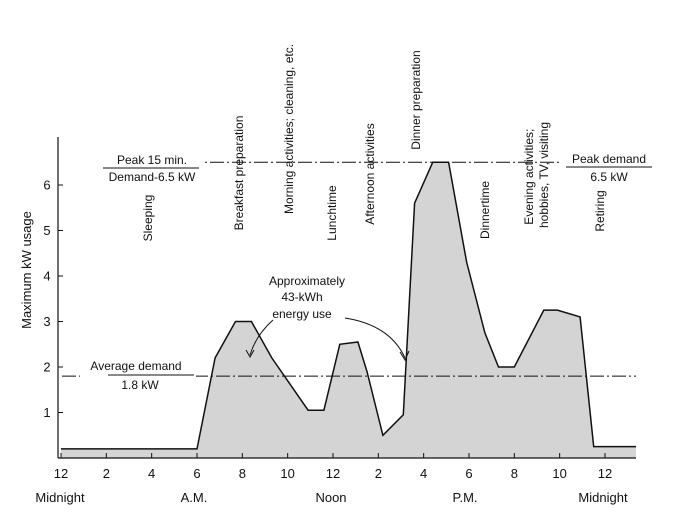 The width and height of the screenshot is (674, 516). Describe the element at coordinates (106, 473) in the screenshot. I see `x-tick-label-1: 2` at that location.